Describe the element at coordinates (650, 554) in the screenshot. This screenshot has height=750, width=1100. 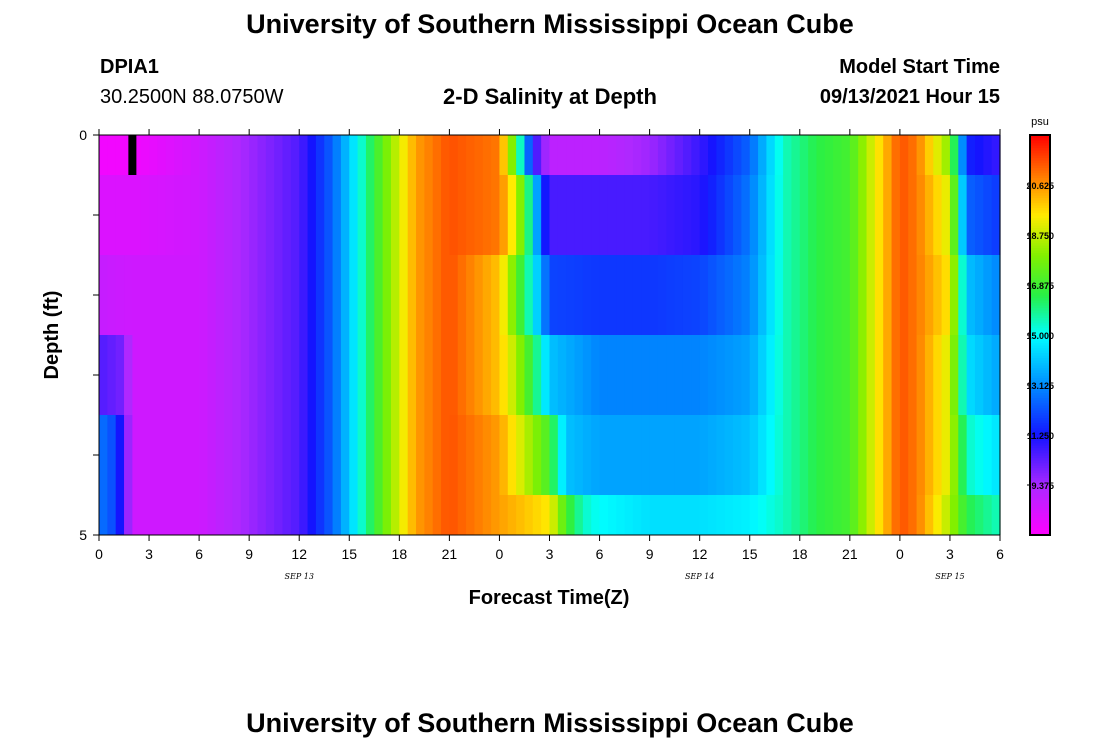
I see `x-tick-label: 9` at that location.